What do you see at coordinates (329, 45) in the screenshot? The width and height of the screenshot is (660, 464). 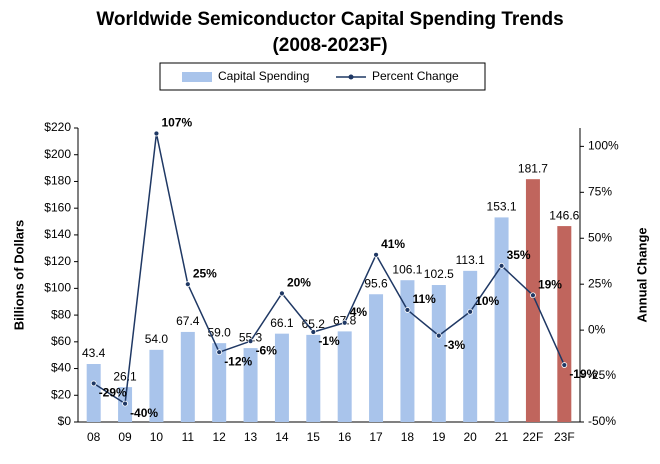 I see `chart-subtitle: (2008-2023F)` at bounding box center [329, 45].